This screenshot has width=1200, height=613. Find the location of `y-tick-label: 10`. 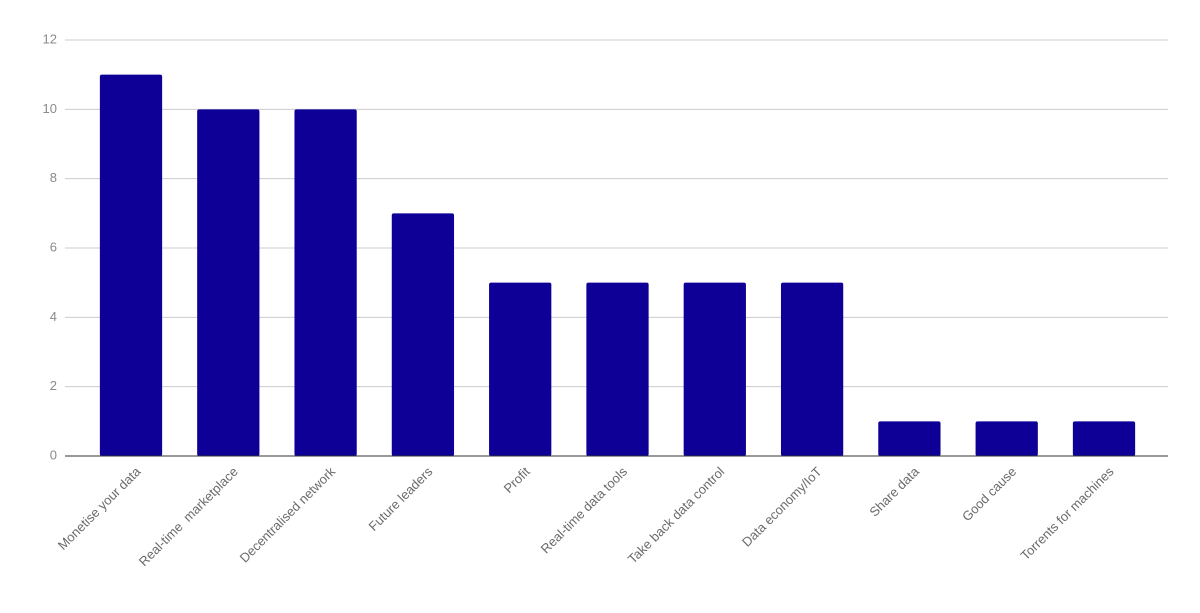

y-tick-label: 10 is located at coordinates (50, 108).